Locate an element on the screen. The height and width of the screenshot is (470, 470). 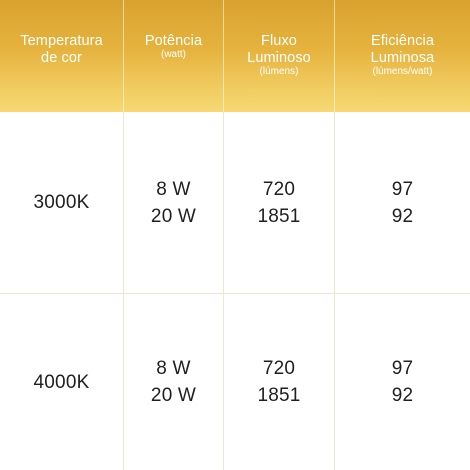
header-title: Temperatura de cor is located at coordinates (61, 50).